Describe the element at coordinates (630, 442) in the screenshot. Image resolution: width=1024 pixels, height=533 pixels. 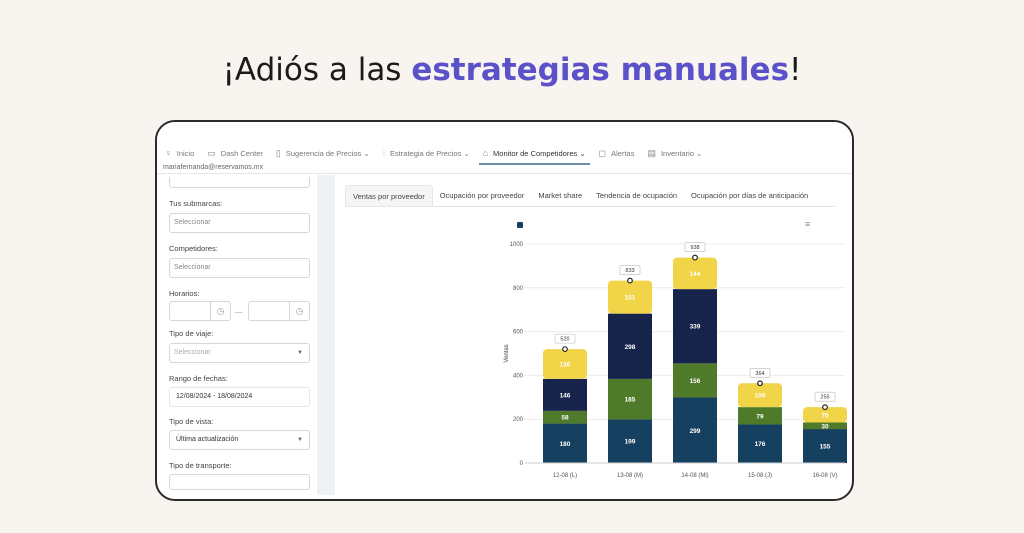
I see `data-label: 199` at that location.